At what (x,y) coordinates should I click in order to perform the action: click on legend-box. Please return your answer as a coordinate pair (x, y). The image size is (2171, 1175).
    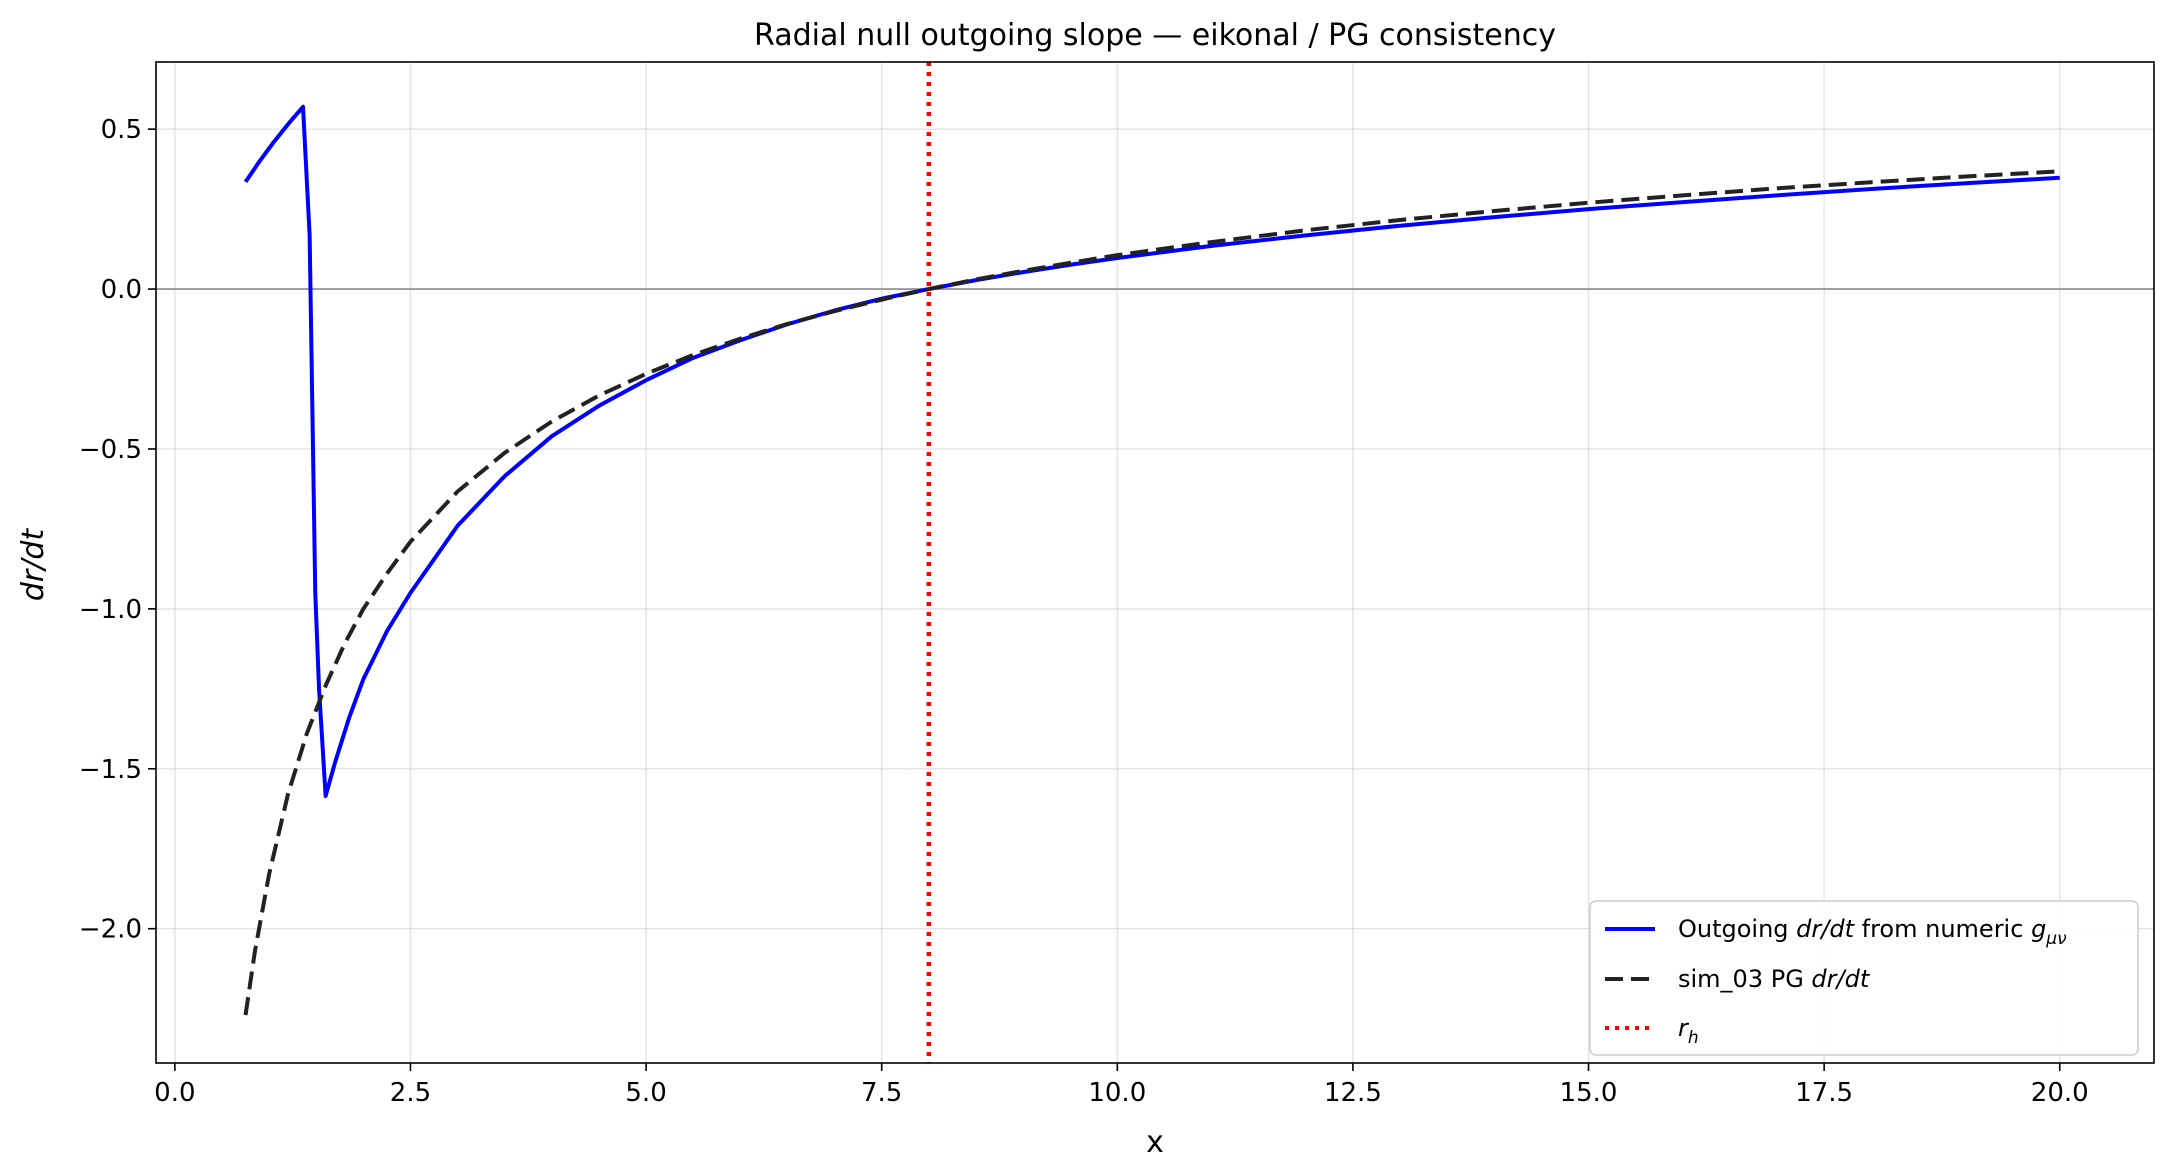
    Looking at the image, I should click on (1864, 978).